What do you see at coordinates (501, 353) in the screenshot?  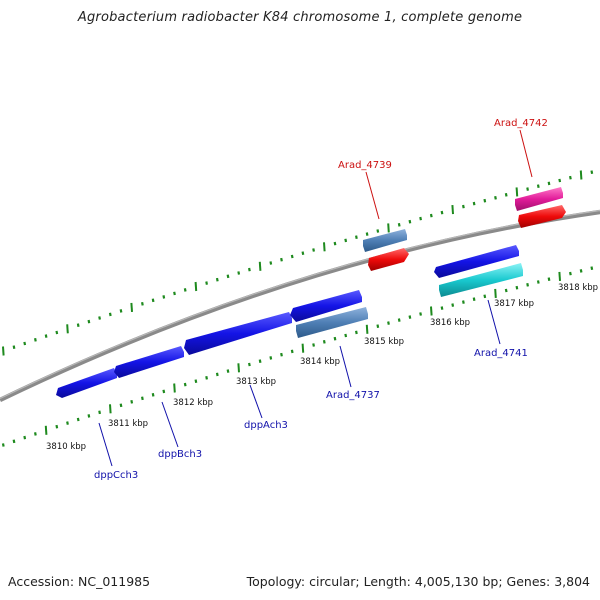 I see `gene-label-Arad_4741: Arad_4741` at bounding box center [501, 353].